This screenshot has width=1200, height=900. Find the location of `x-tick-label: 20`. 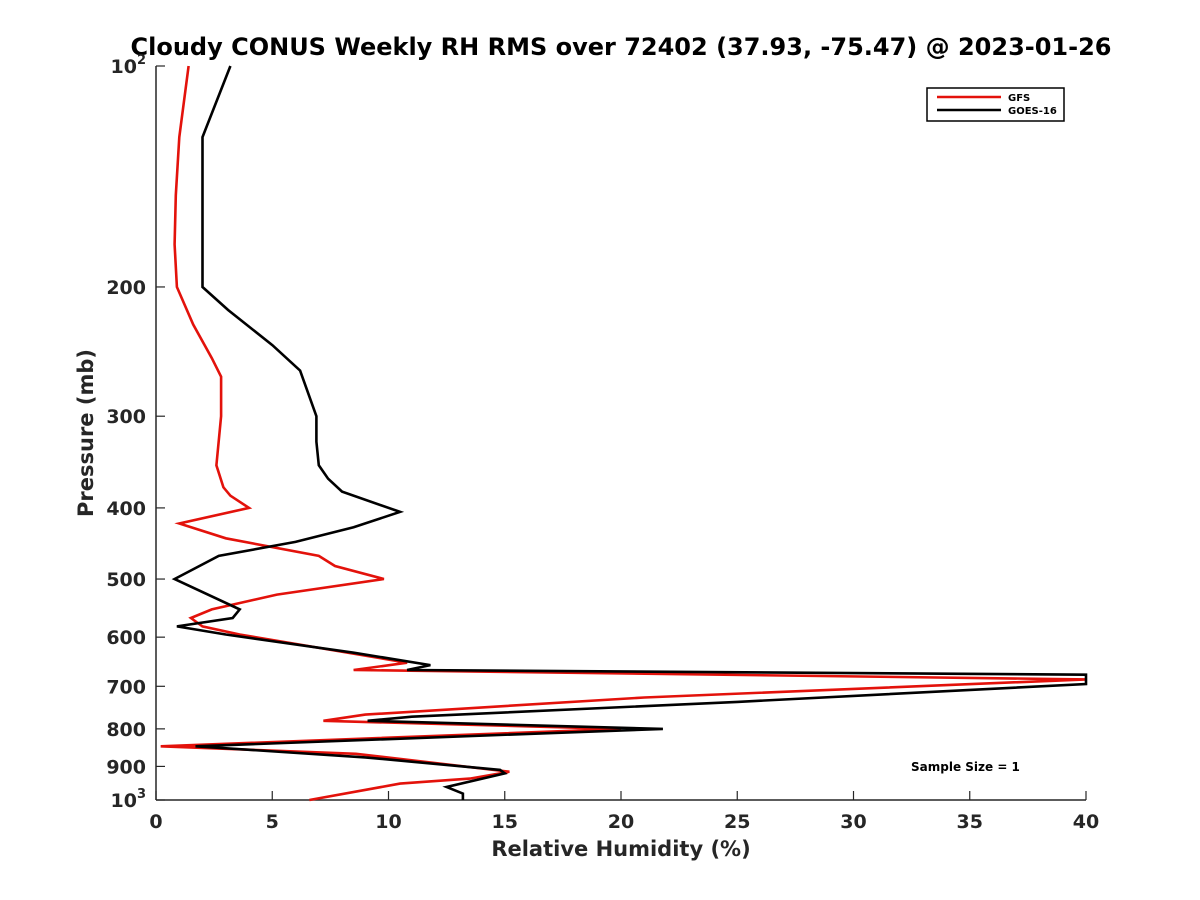

x-tick-label: 20 is located at coordinates (621, 822).